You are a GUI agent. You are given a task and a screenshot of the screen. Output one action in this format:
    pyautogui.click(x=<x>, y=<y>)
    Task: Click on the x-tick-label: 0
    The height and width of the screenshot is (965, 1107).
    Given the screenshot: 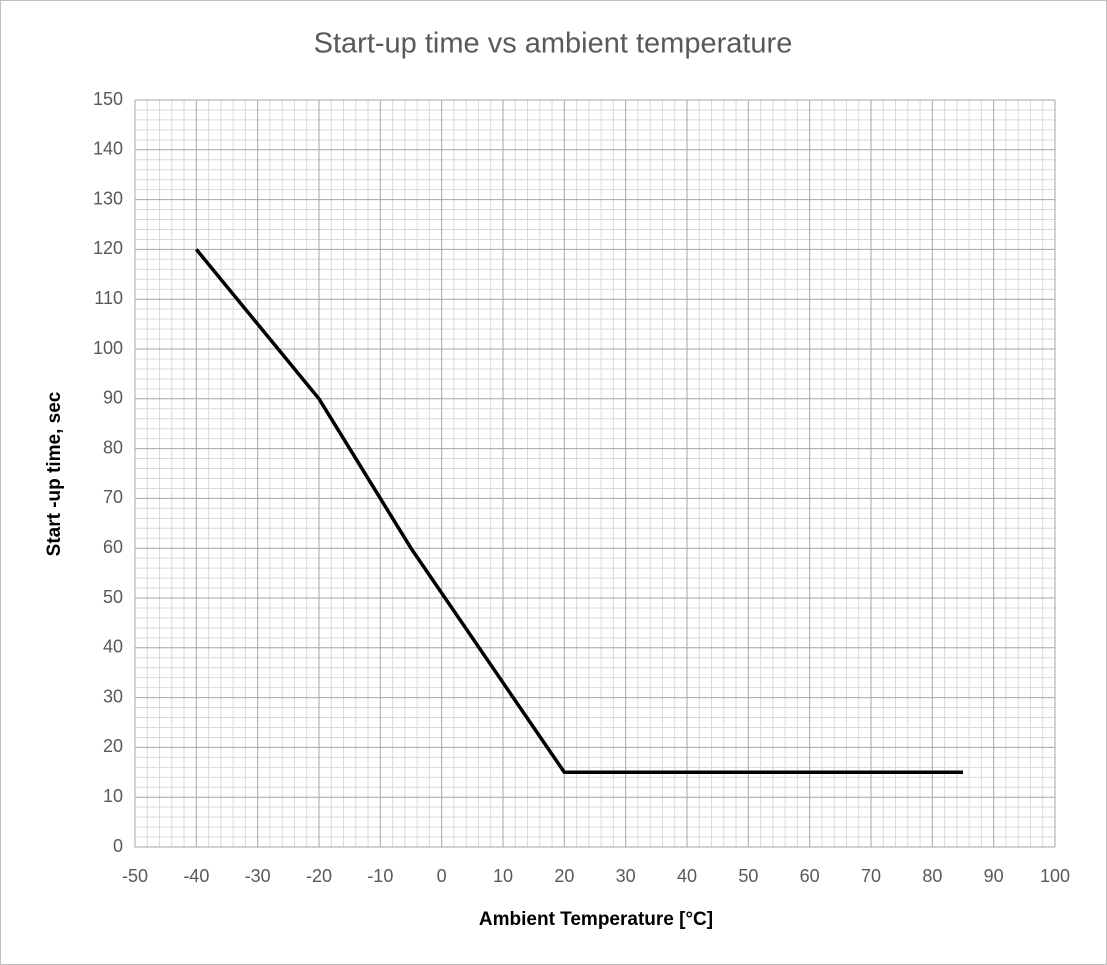 What is the action you would take?
    pyautogui.click(x=442, y=876)
    